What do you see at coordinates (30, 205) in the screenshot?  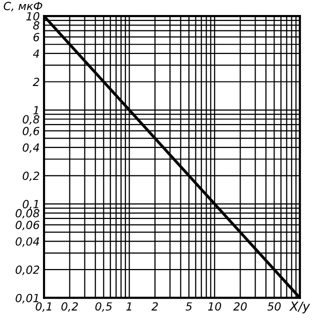 I see `y-tick-label: 0,1` at bounding box center [30, 205].